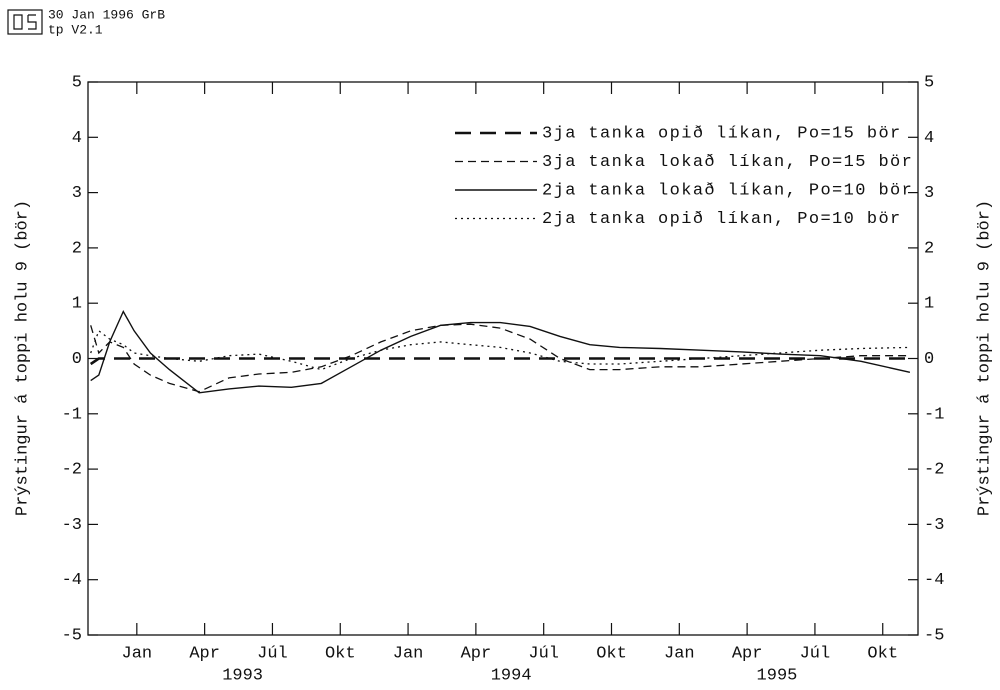 This screenshot has width=1000, height=690. I want to click on y-tick-label: -1, so click(72, 414).